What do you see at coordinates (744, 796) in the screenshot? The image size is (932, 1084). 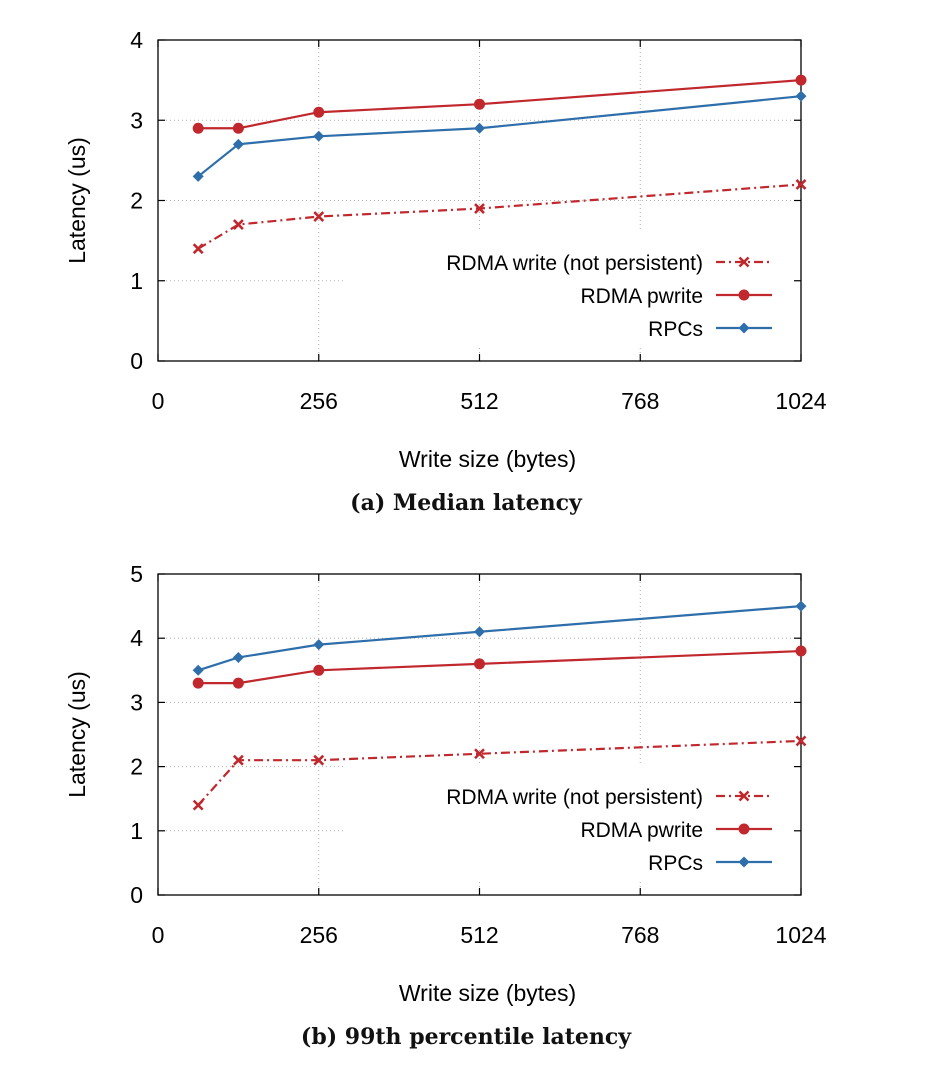 I see `chart1-legend-marker-rdma-write-not-persistent` at bounding box center [744, 796].